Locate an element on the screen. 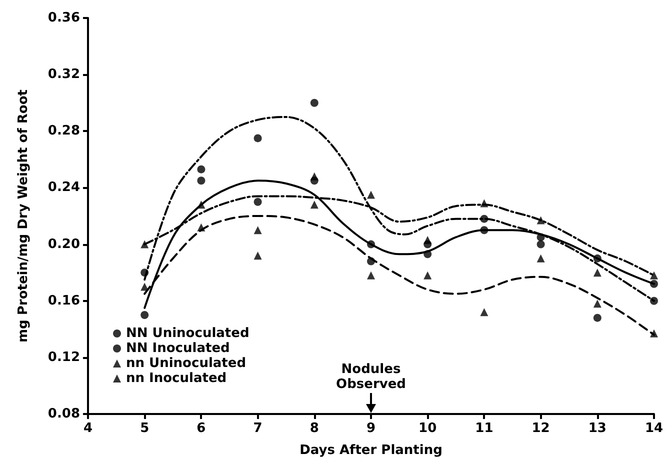  y-tick-label: 0.08 is located at coordinates (64, 414).